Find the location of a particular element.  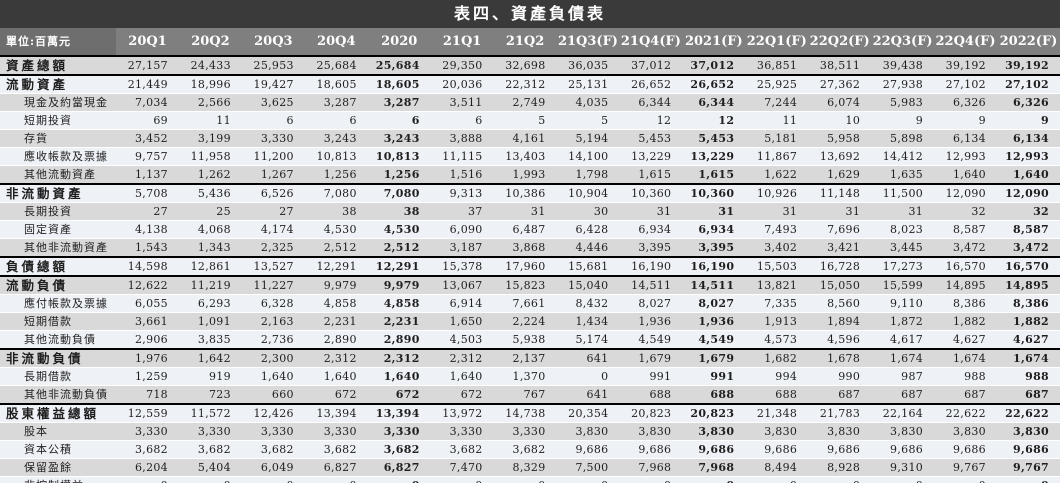

column-header-2020: 2020 is located at coordinates (399, 42).